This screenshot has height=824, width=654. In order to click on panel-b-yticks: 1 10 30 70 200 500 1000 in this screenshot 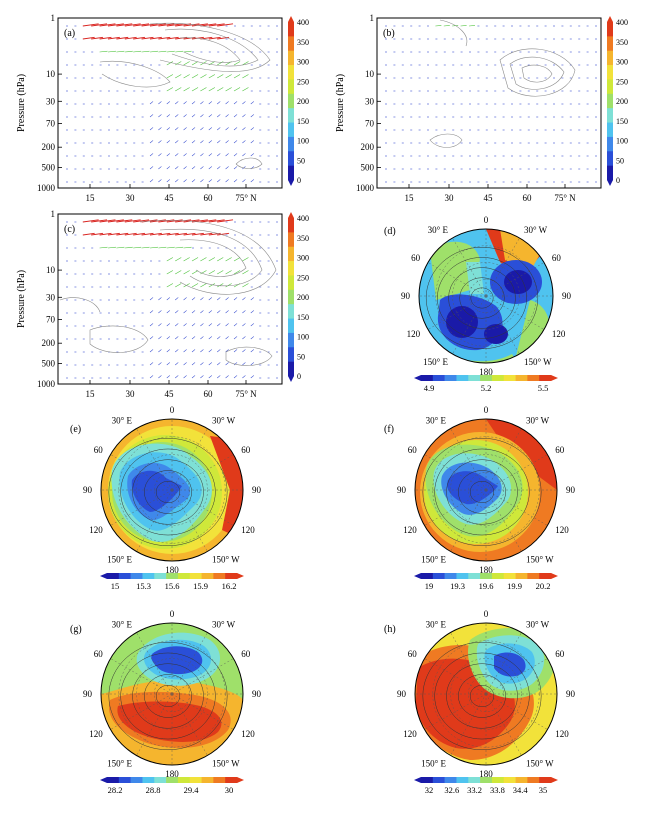, I will do `click(368, 103)`.